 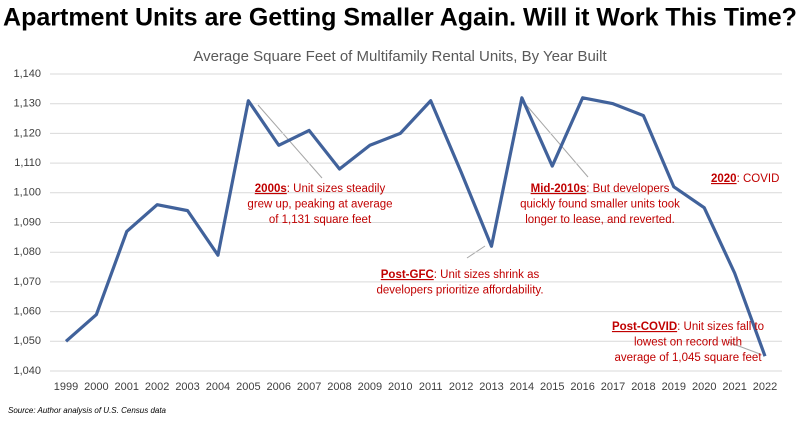 I want to click on annotation: longer to lease, and reverted., so click(x=600, y=220).